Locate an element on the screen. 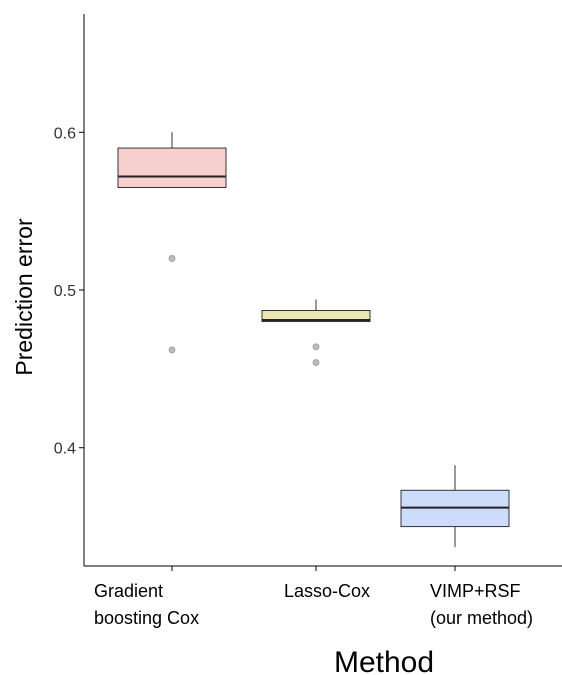  x-axis-title: Method is located at coordinates (384, 660).